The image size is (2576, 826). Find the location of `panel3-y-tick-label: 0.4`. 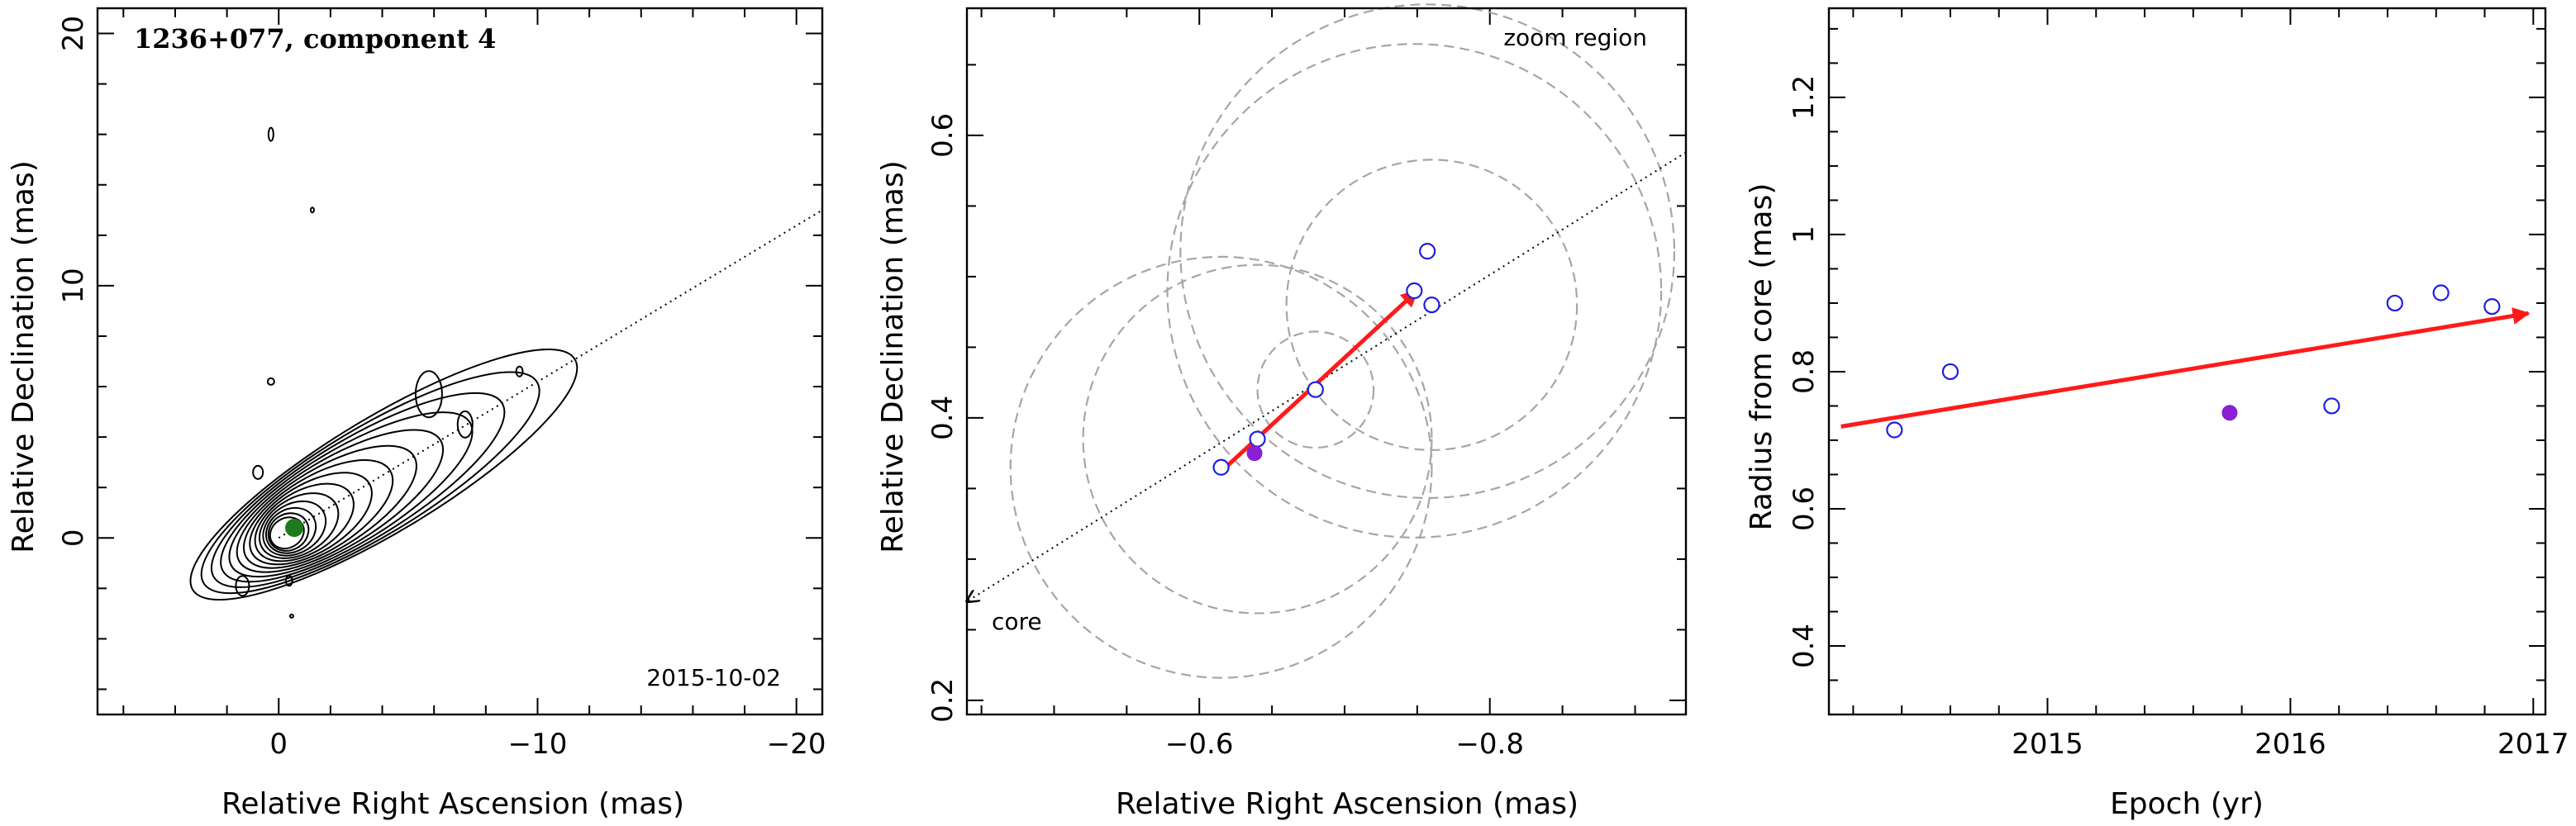

panel3-y-tick-label: 0.4 is located at coordinates (1804, 646).